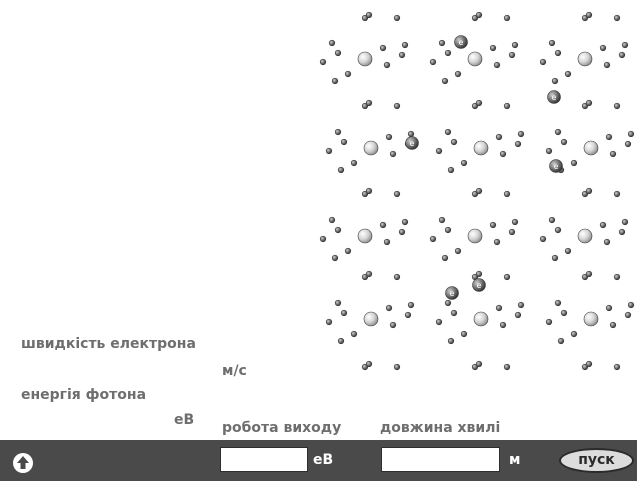 This screenshot has height=481, width=637. What do you see at coordinates (83, 395) in the screenshot?
I see `photon-energy-label: енергія фотона` at bounding box center [83, 395].